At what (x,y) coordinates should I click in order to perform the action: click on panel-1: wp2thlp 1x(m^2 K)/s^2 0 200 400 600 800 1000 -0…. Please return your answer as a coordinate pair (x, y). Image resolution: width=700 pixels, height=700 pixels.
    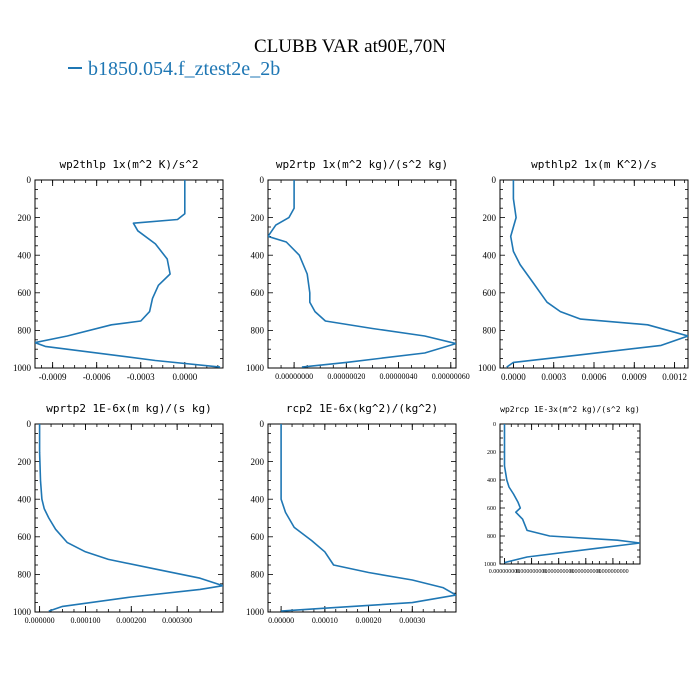
    Looking at the image, I should click on (118, 270).